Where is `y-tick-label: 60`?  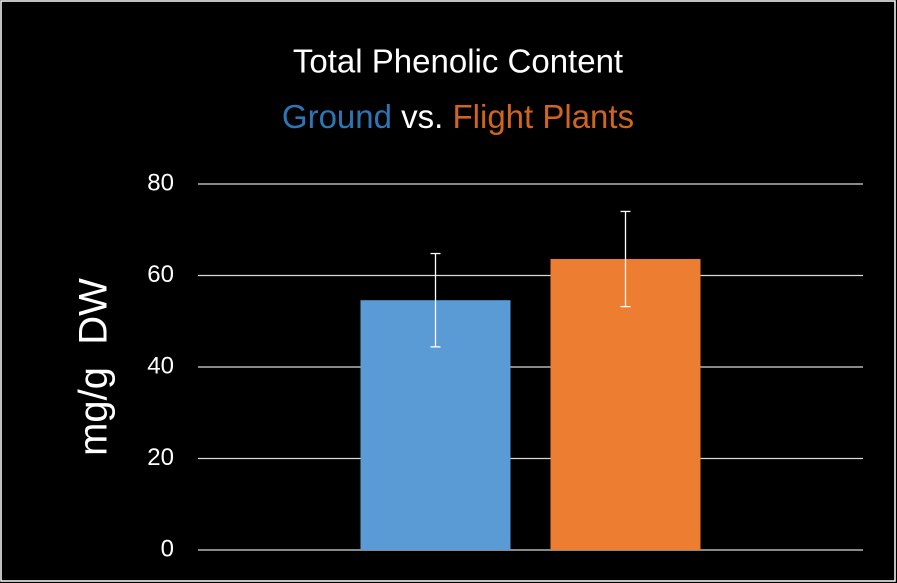 y-tick-label: 60 is located at coordinates (160, 274).